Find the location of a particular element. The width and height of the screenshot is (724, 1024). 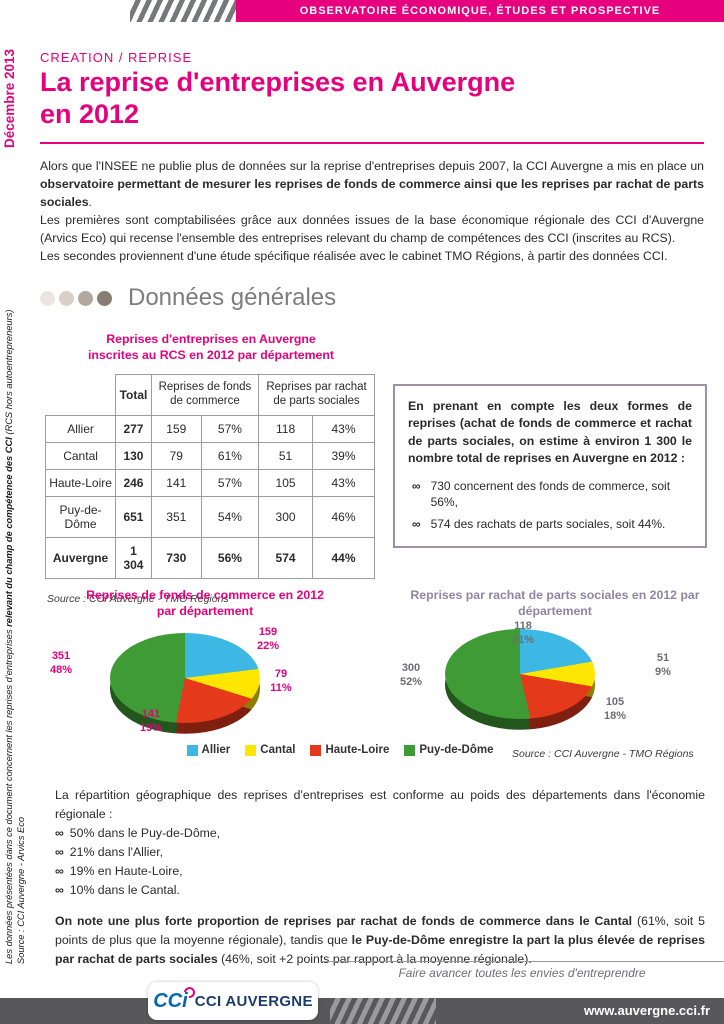

table-row: Allier 277 159 57% 118 43% is located at coordinates (209, 428).